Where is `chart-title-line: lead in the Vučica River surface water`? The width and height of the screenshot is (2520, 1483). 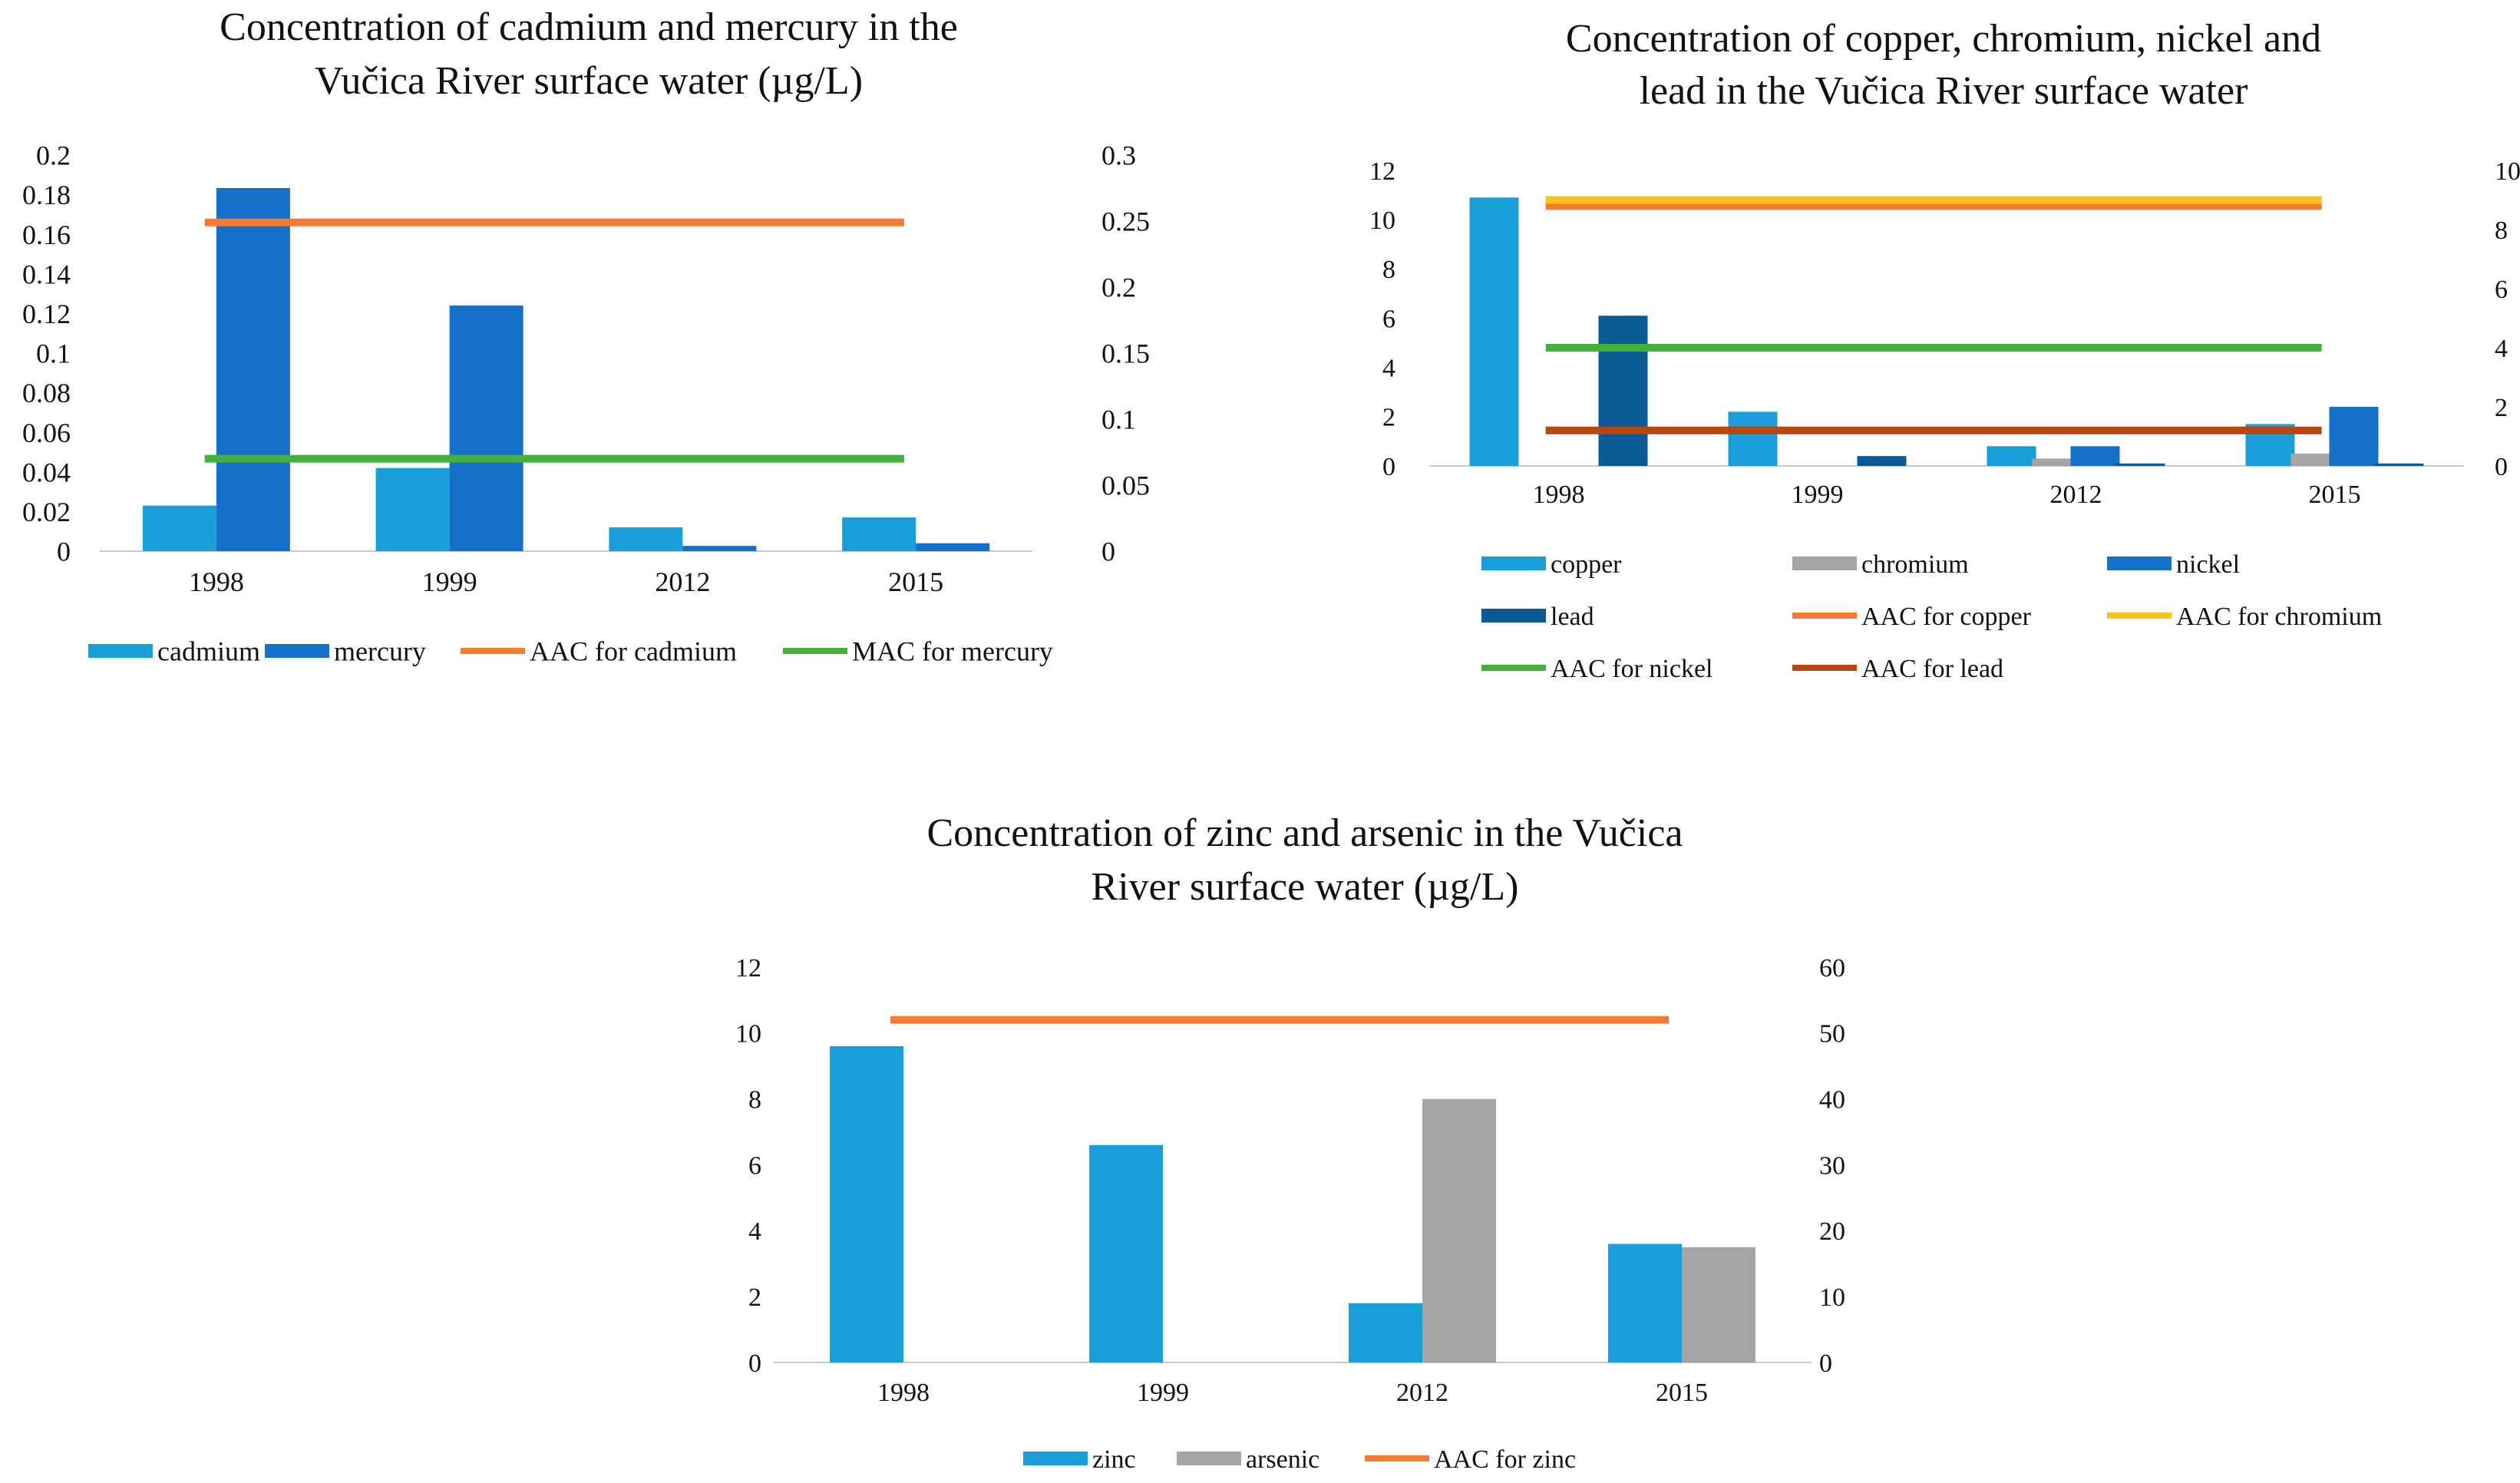 chart-title-line: lead in the Vučica River surface water is located at coordinates (1944, 91).